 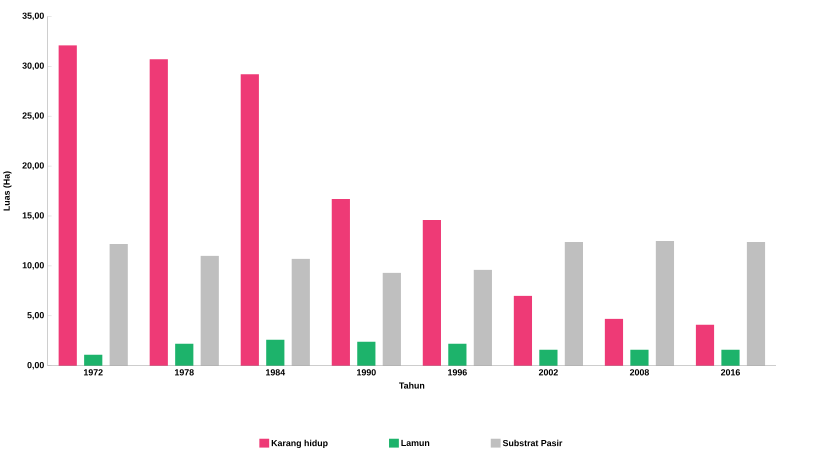 What do you see at coordinates (366, 372) in the screenshot?
I see `x-tick-label: 1990` at bounding box center [366, 372].